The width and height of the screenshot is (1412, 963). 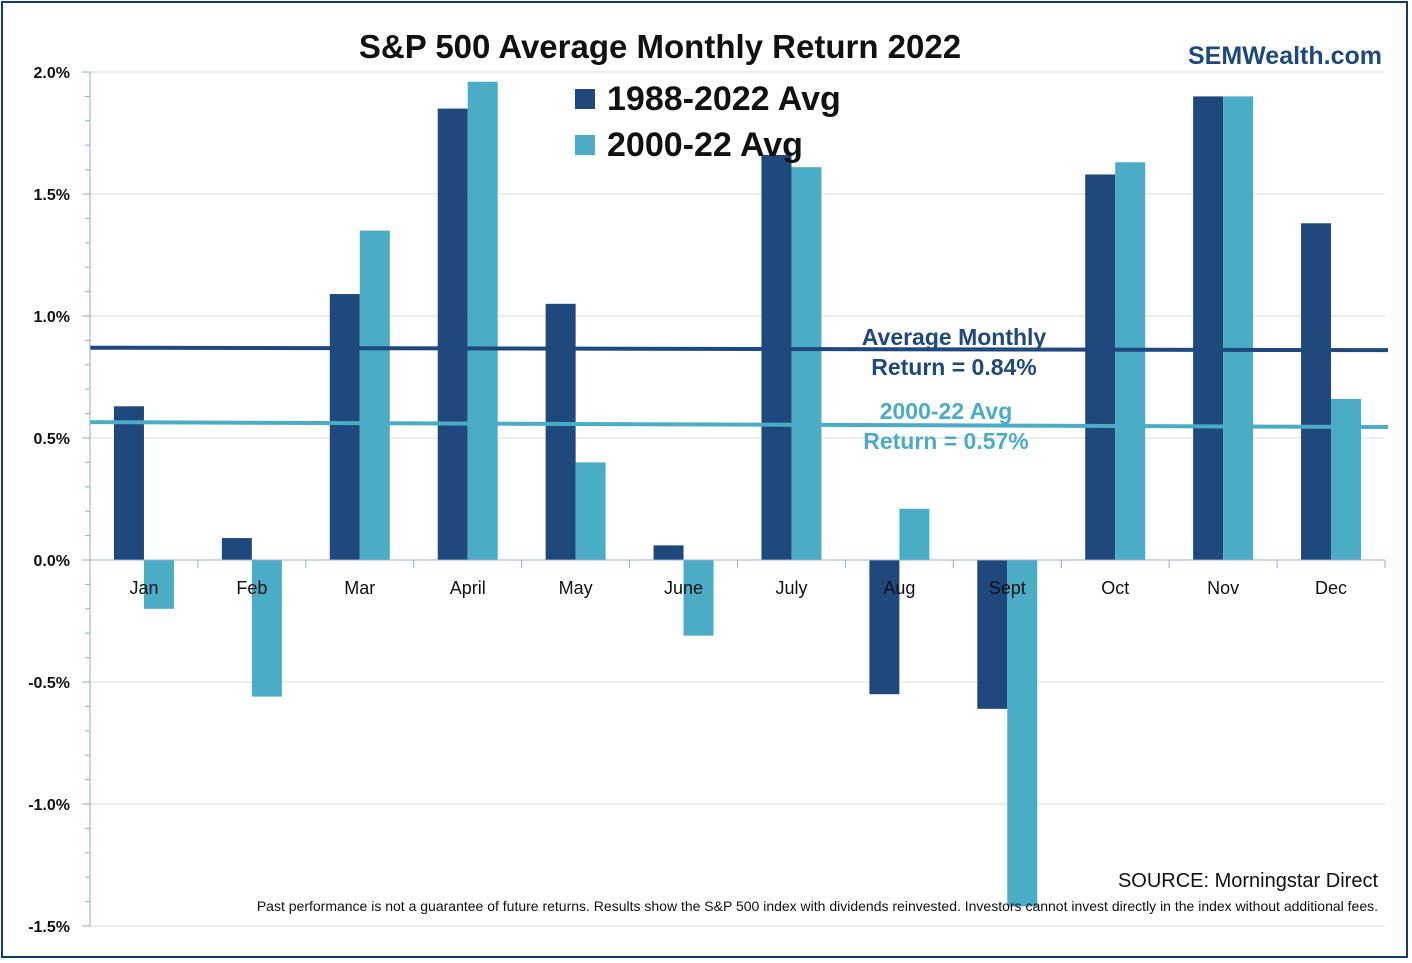 I want to click on bar-series-1-oct, so click(x=1100, y=367).